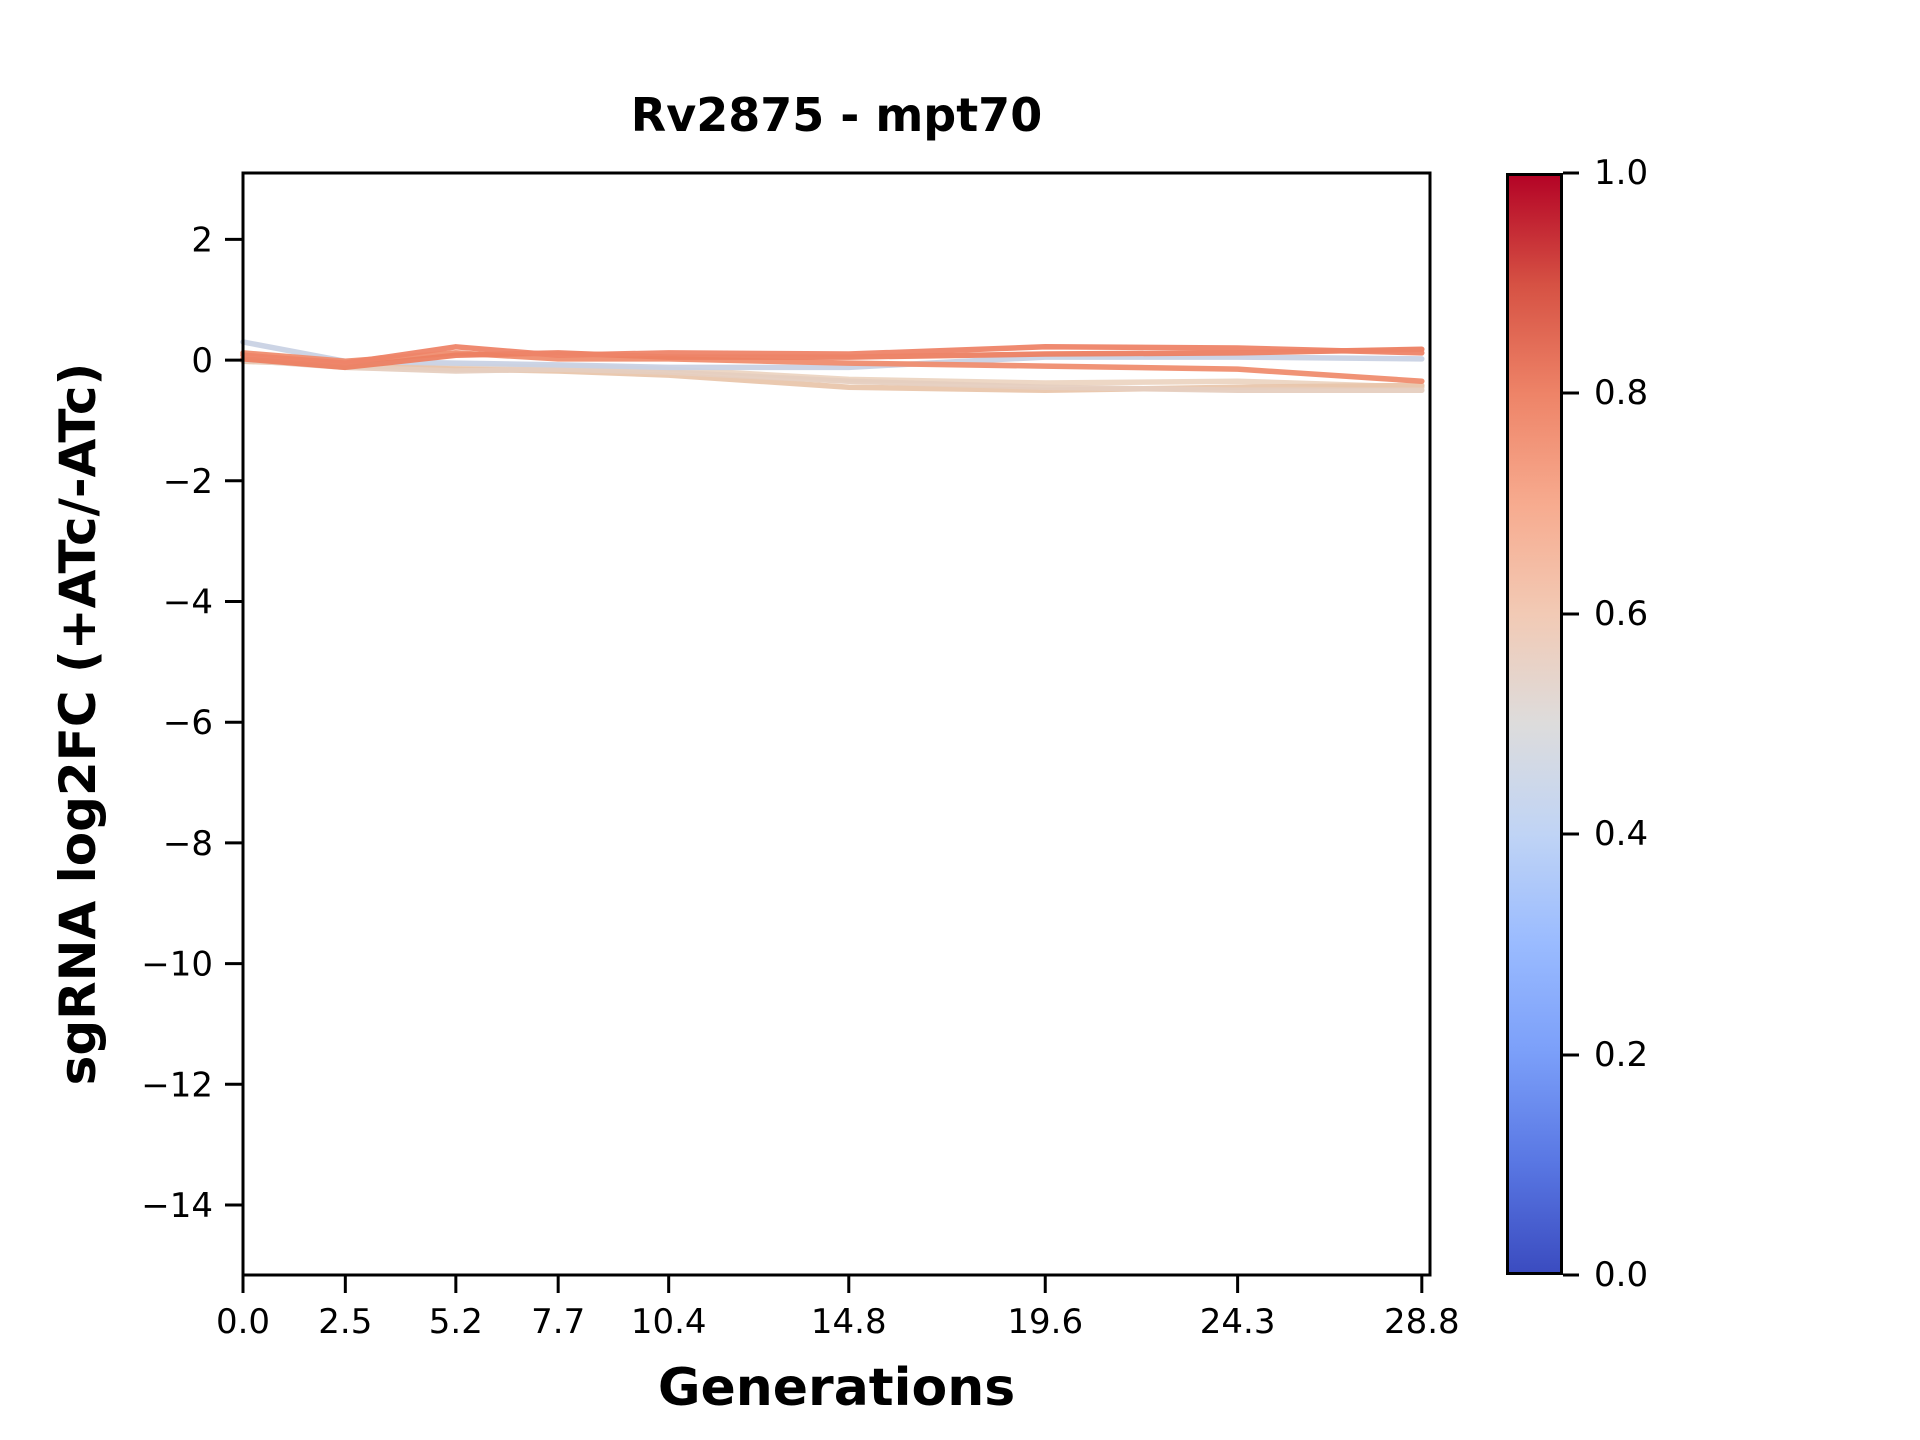 The image size is (1920, 1440). Describe the element at coordinates (188, 844) in the screenshot. I see `y-tick-label: −8` at that location.